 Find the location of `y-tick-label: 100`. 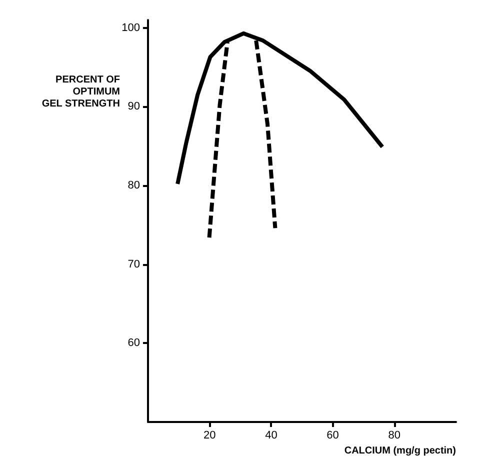

y-tick-label: 100 is located at coordinates (131, 28).